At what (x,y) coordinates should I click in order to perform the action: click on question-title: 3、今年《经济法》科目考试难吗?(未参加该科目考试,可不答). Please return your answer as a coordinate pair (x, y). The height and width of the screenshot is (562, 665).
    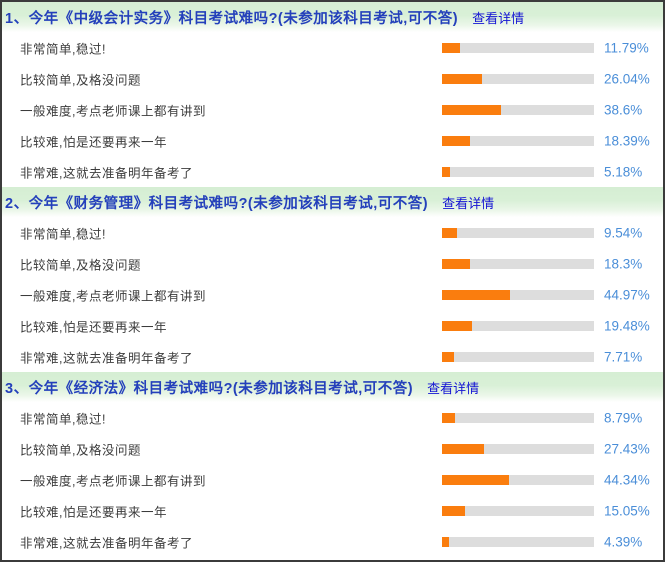
    Looking at the image, I should click on (209, 388).